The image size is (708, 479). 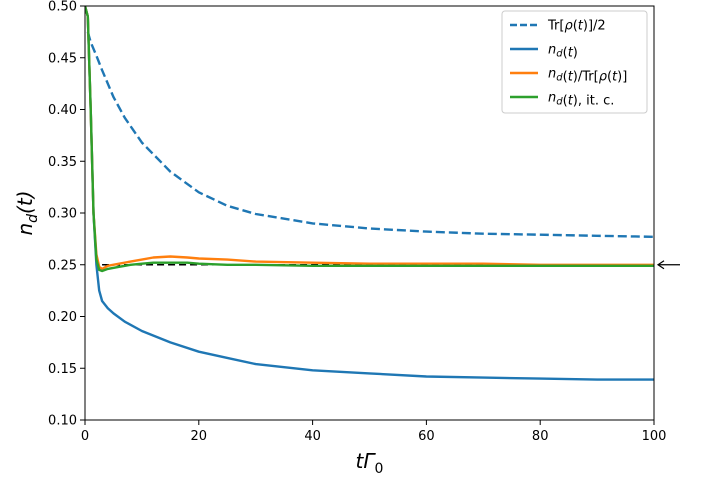 I want to click on y-tick-label: 0.35, so click(x=62, y=162).